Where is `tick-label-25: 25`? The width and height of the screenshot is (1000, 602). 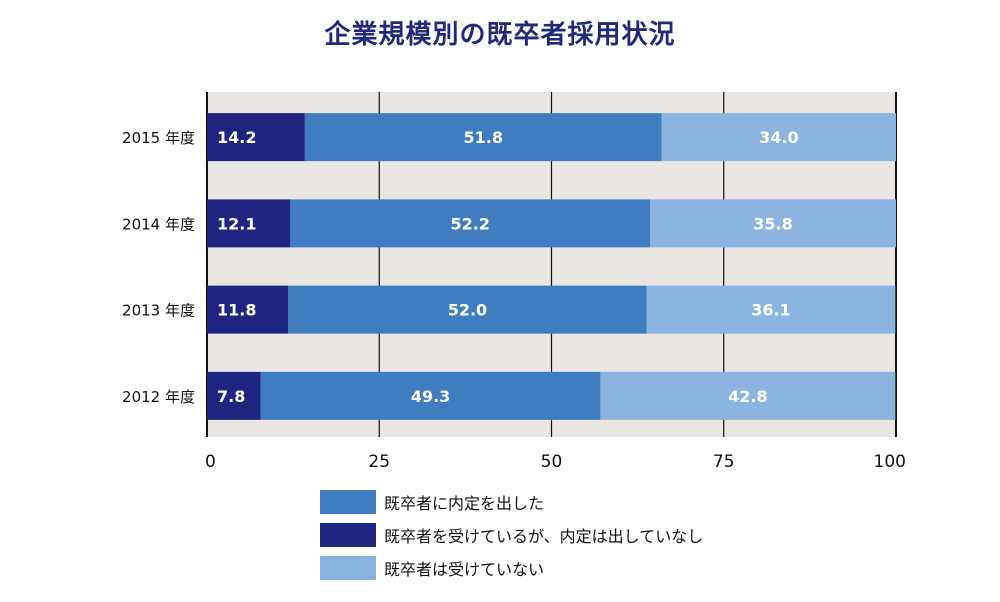 tick-label-25: 25 is located at coordinates (379, 462).